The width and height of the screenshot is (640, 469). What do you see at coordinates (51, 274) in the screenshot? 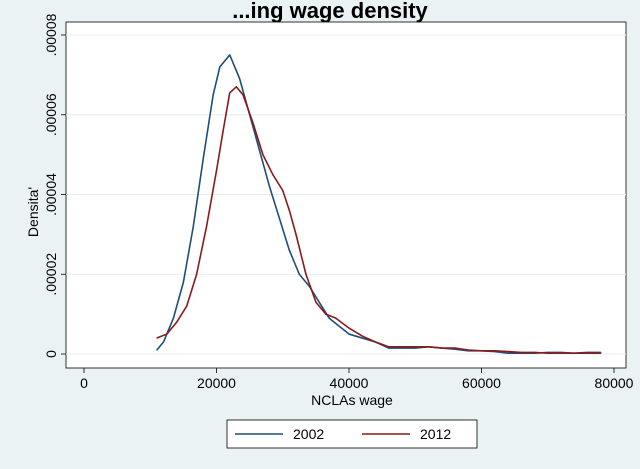
I see `y-tick-label: .00002` at bounding box center [51, 274].